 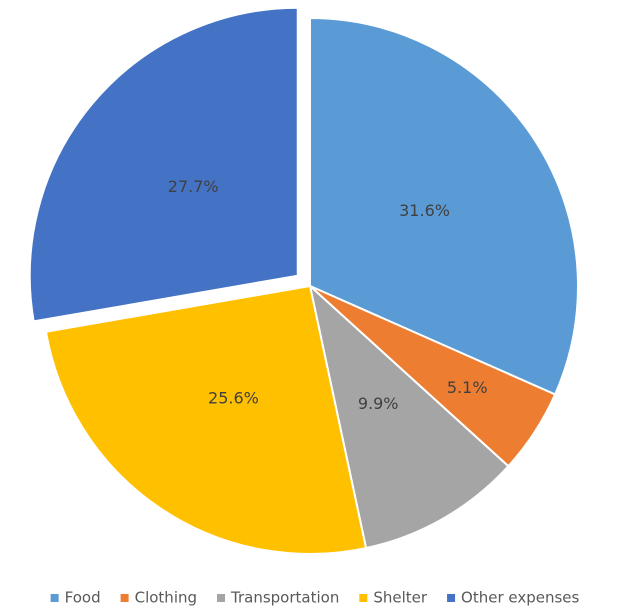 I want to click on legend-label: Shelter, so click(x=400, y=598).